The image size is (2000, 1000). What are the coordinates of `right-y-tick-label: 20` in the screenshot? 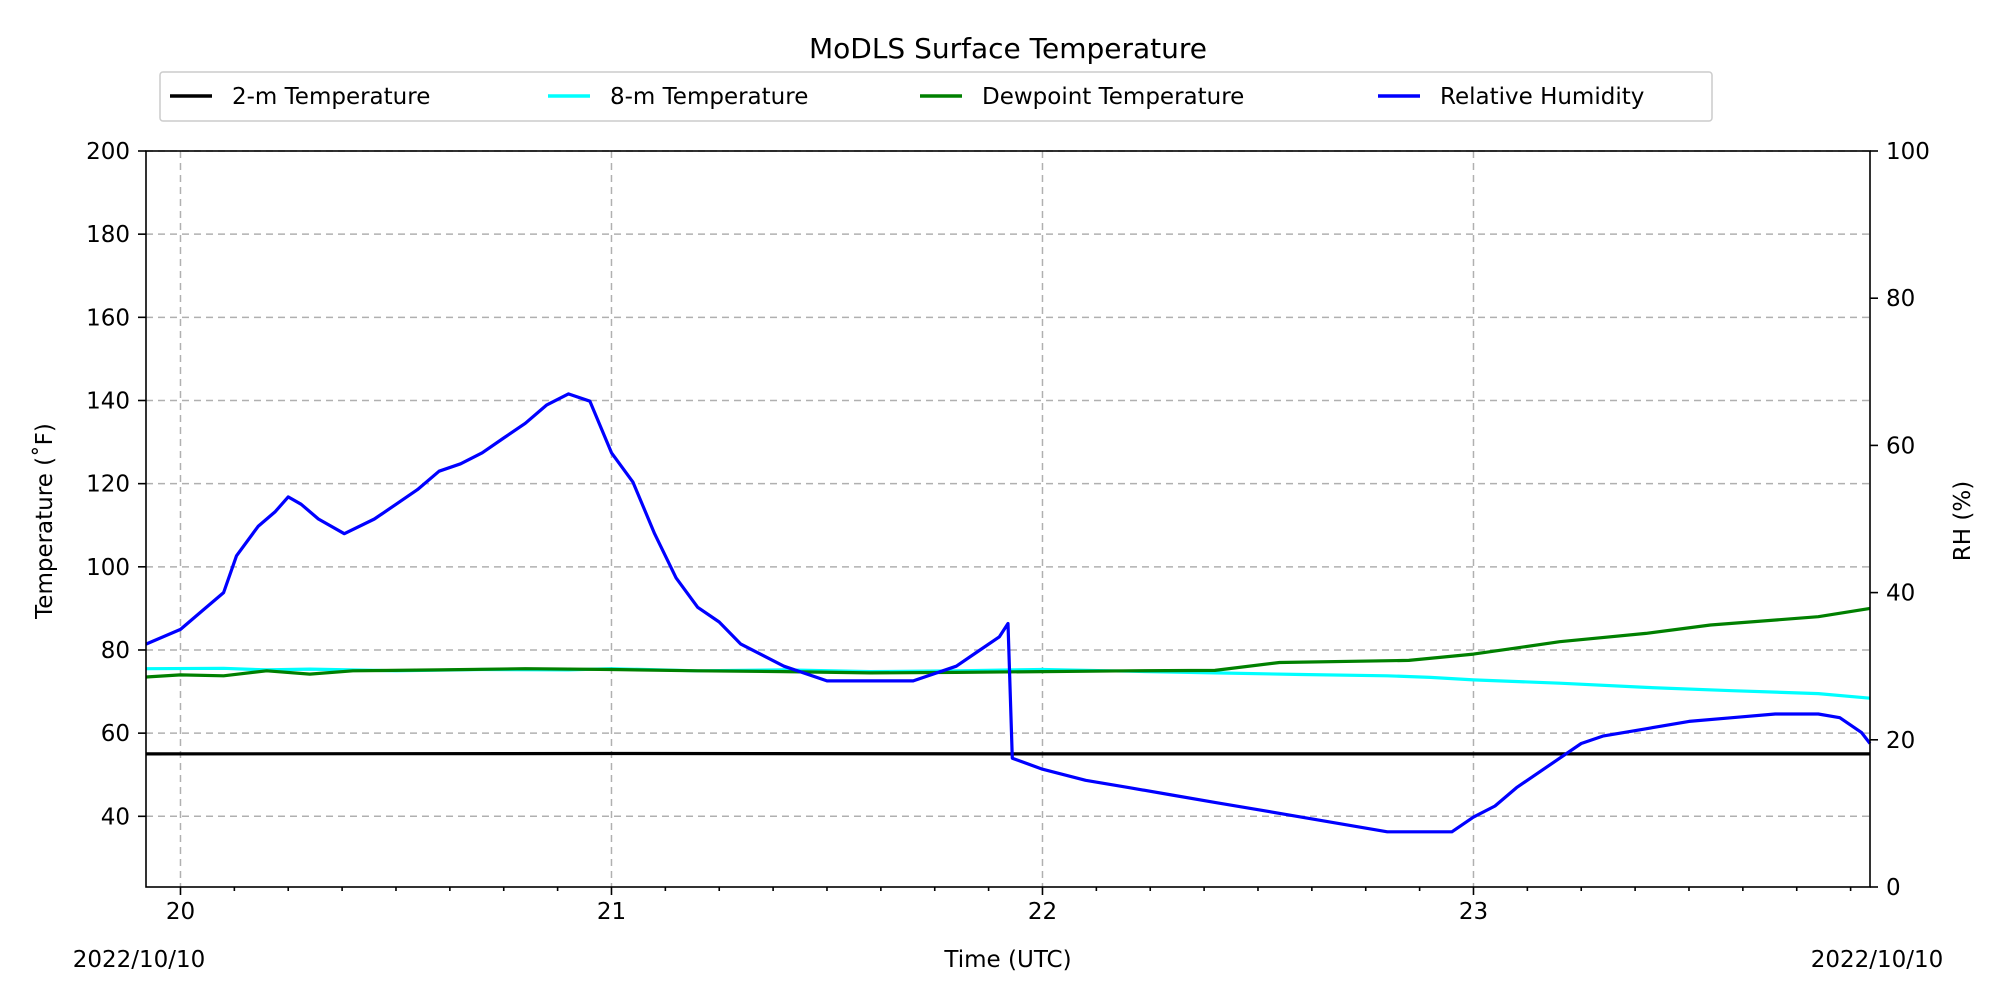 It's located at (1900, 741).